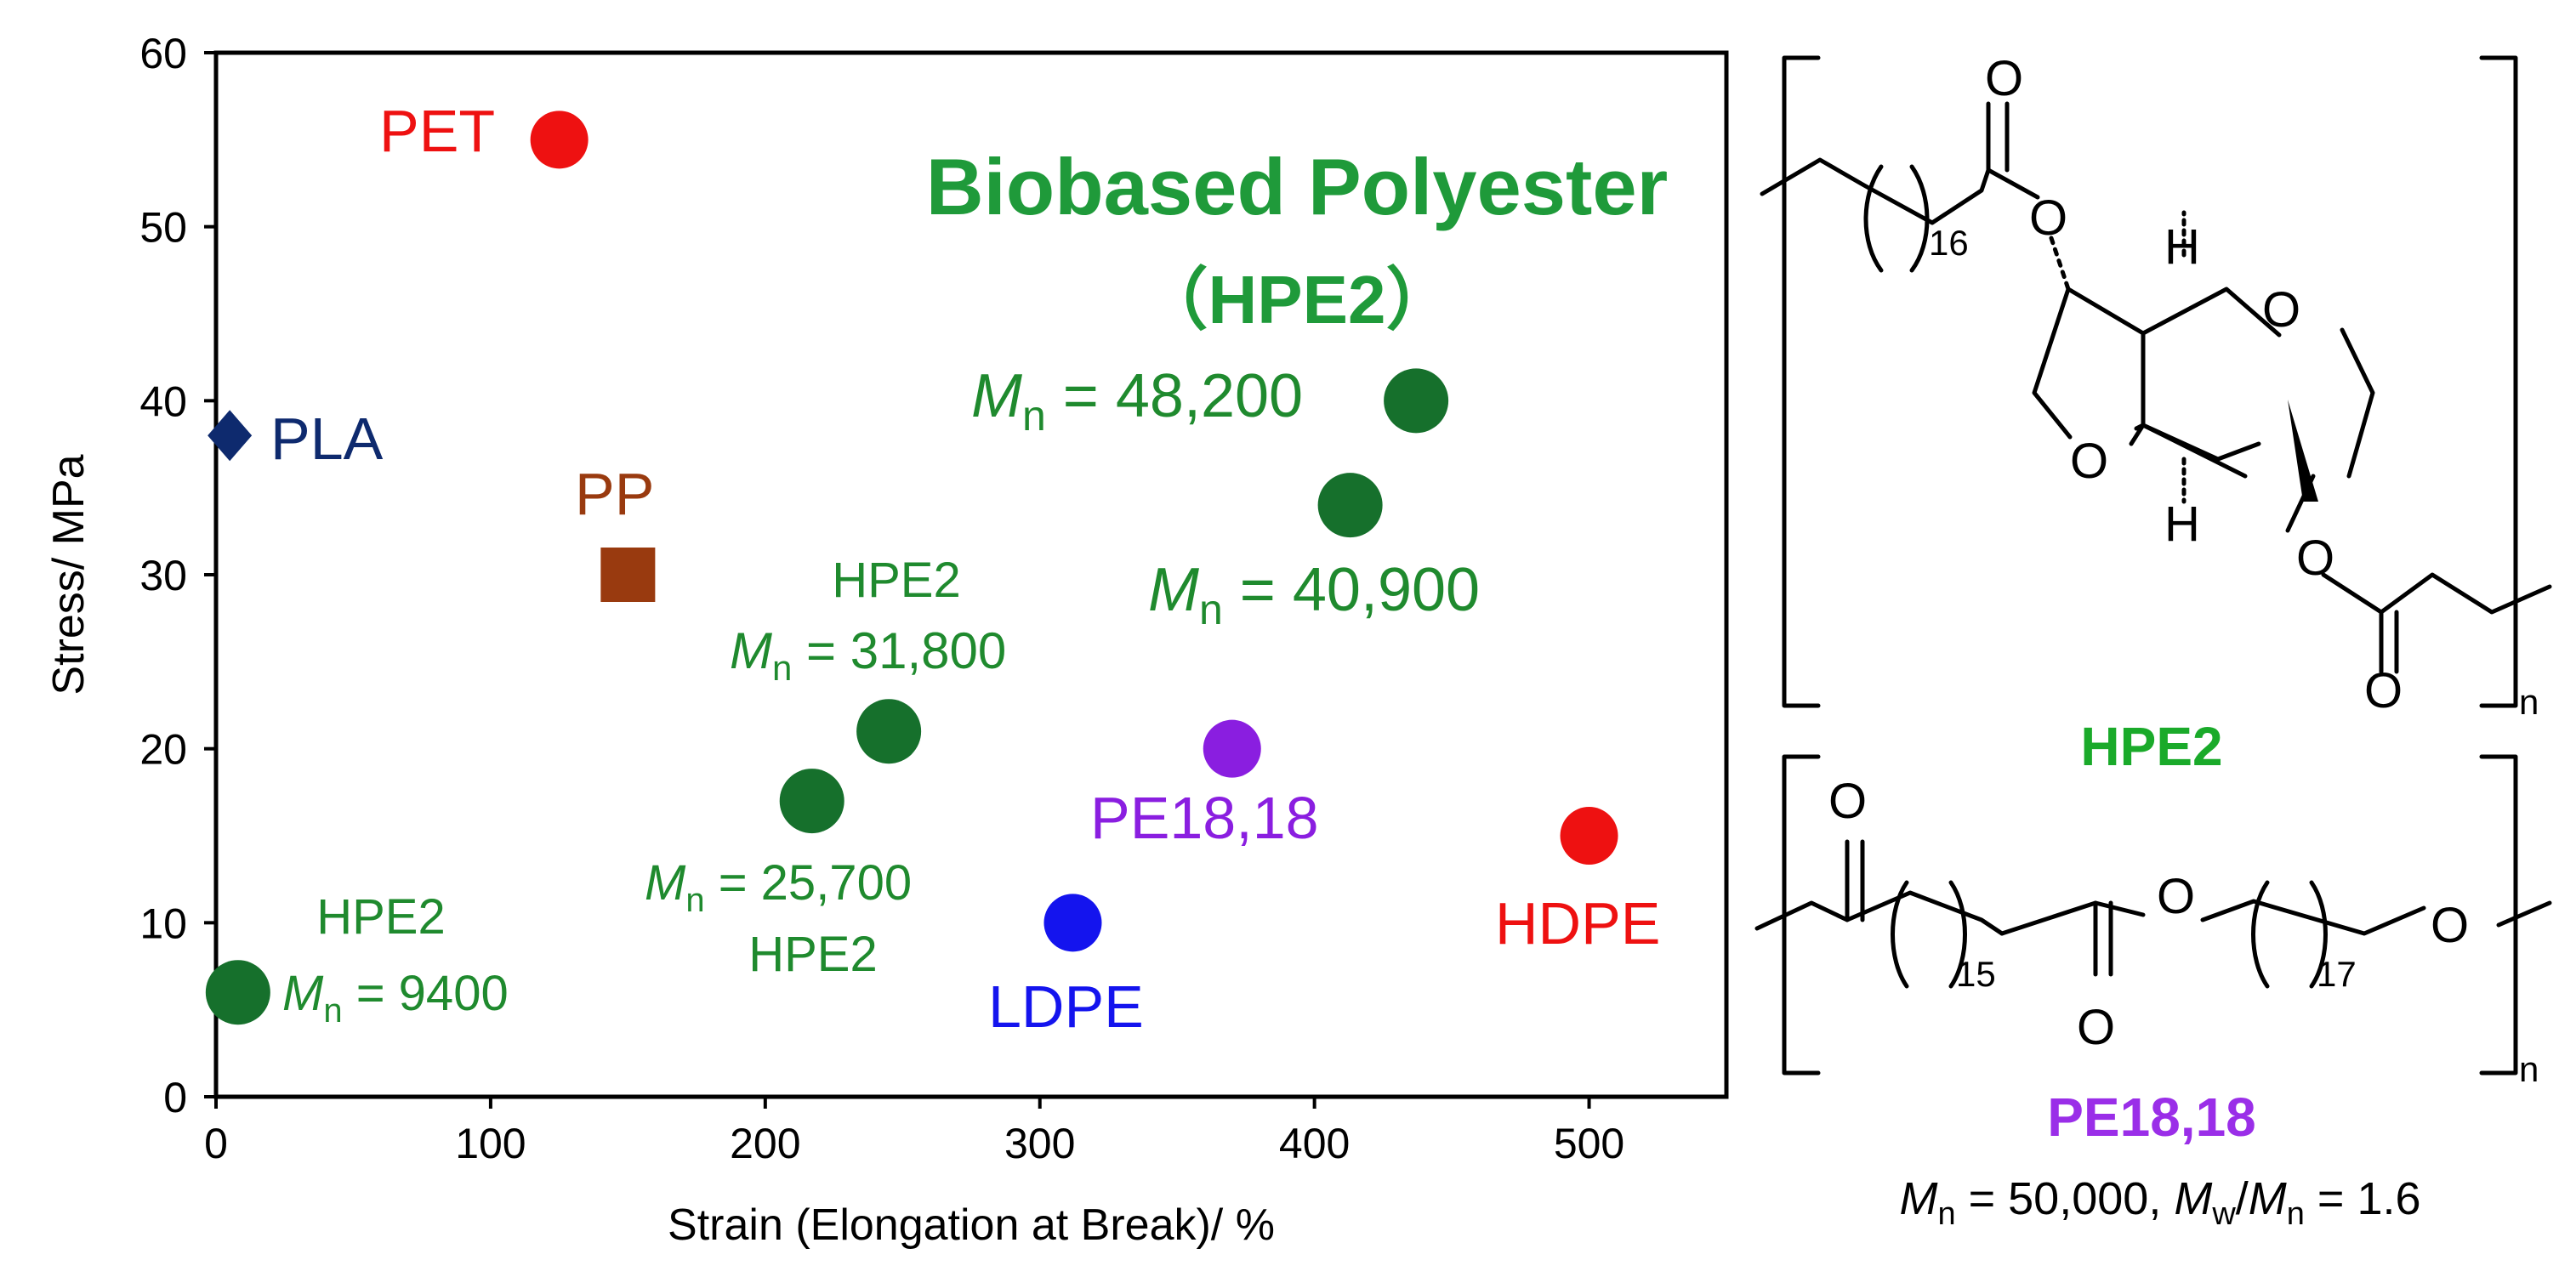 The image size is (2576, 1277). Describe the element at coordinates (1314, 594) in the screenshot. I see `annotation-mn-40900: Mn = 40,900` at that location.